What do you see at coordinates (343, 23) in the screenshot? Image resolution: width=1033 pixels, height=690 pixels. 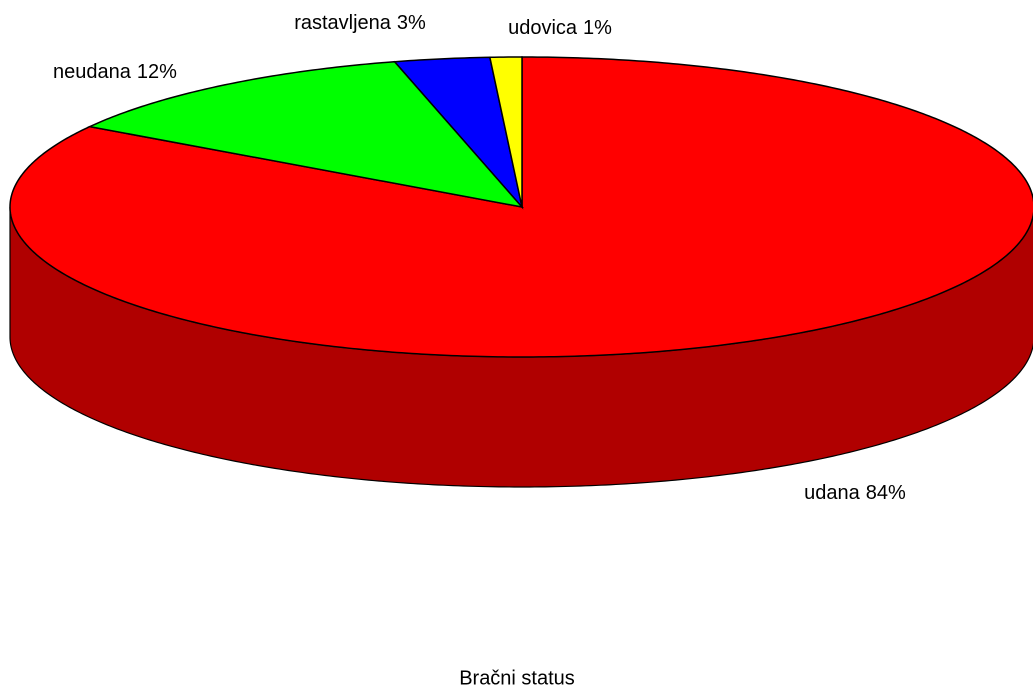 I see `category-label: rastavljena` at bounding box center [343, 23].